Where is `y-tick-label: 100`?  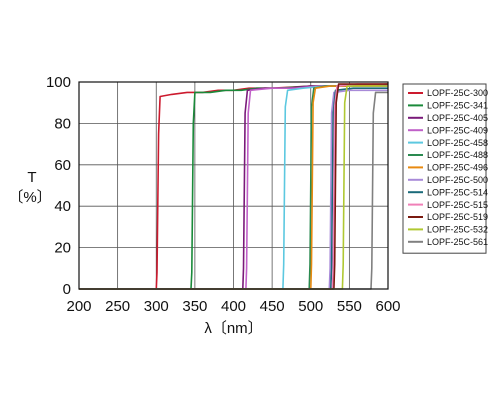
y-tick-label: 100 is located at coordinates (58, 82).